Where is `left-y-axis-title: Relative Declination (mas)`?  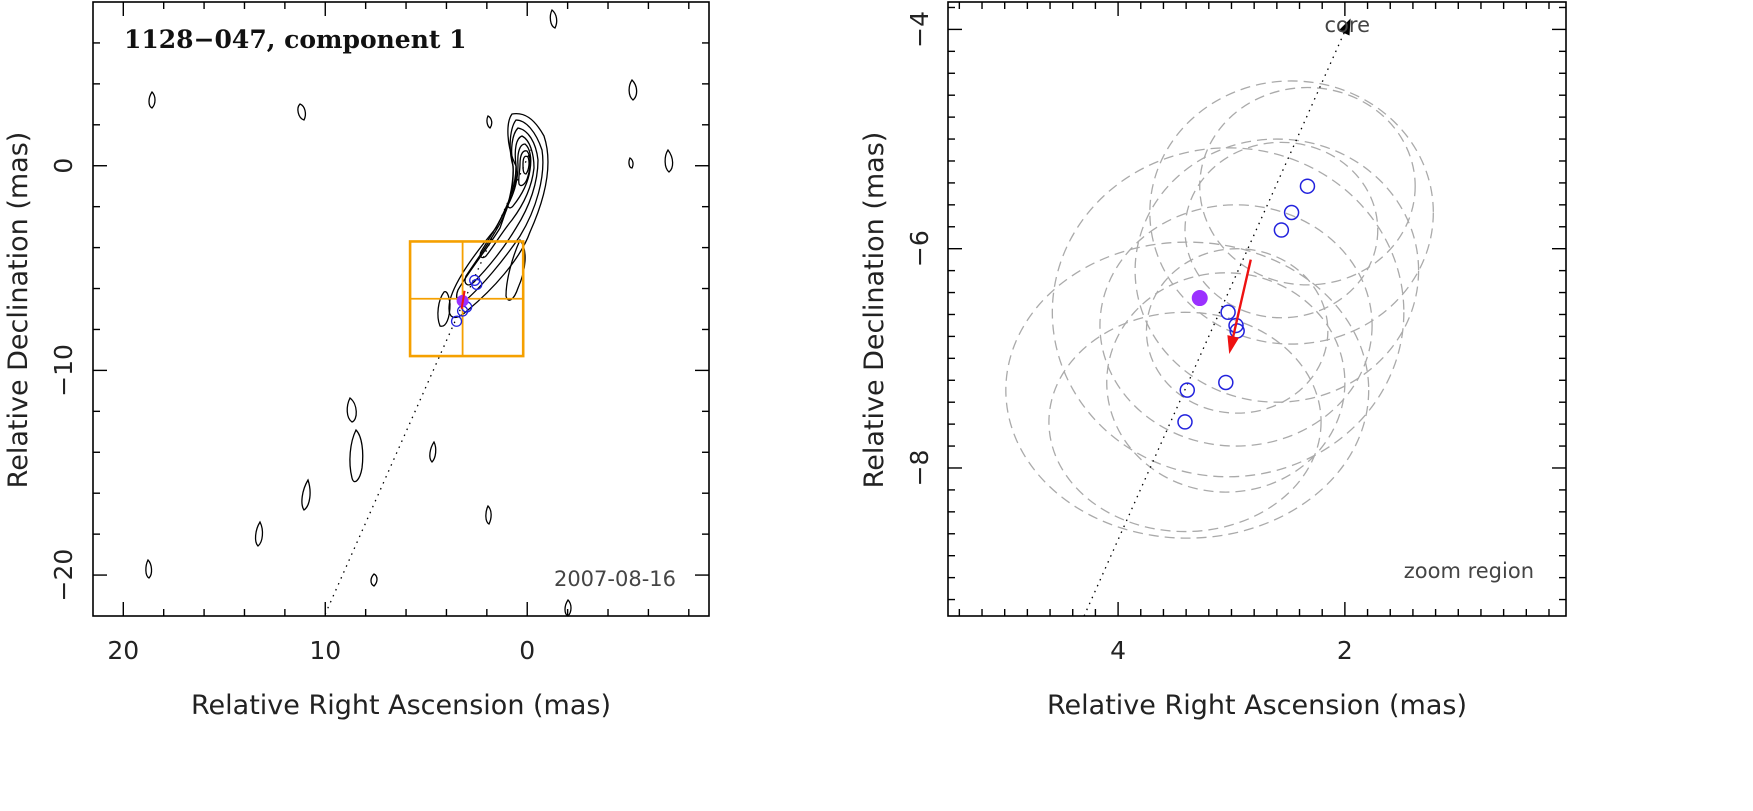 left-y-axis-title: Relative Declination (mas) is located at coordinates (18, 310).